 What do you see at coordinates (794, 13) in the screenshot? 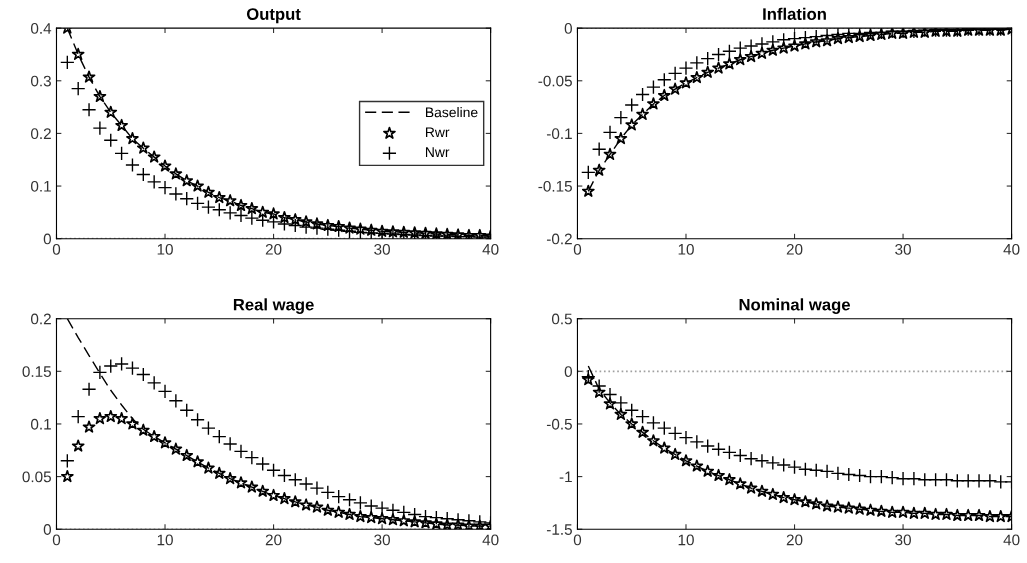
I see `chart-title: Inflation` at bounding box center [794, 13].